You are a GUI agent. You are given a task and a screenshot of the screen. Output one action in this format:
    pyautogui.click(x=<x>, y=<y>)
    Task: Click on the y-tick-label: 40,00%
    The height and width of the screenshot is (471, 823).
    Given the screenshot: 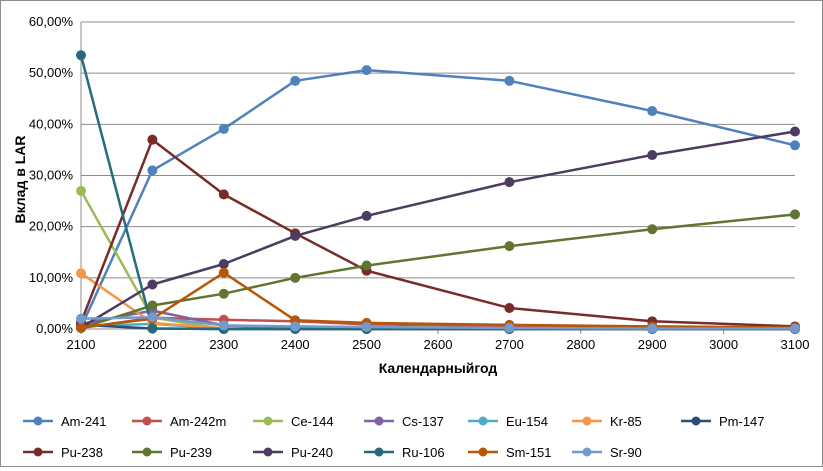 What is the action you would take?
    pyautogui.click(x=51, y=123)
    